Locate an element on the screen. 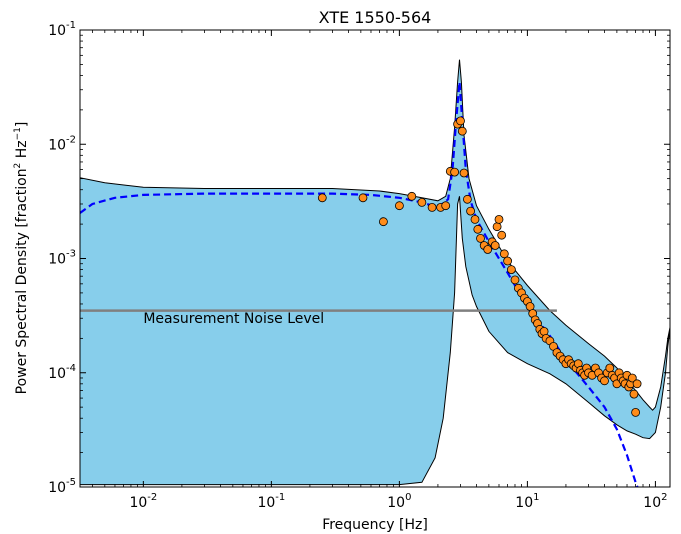 Image resolution: width=681 pixels, height=534 pixels. x-tick-label: 10⁰ is located at coordinates (399, 501).